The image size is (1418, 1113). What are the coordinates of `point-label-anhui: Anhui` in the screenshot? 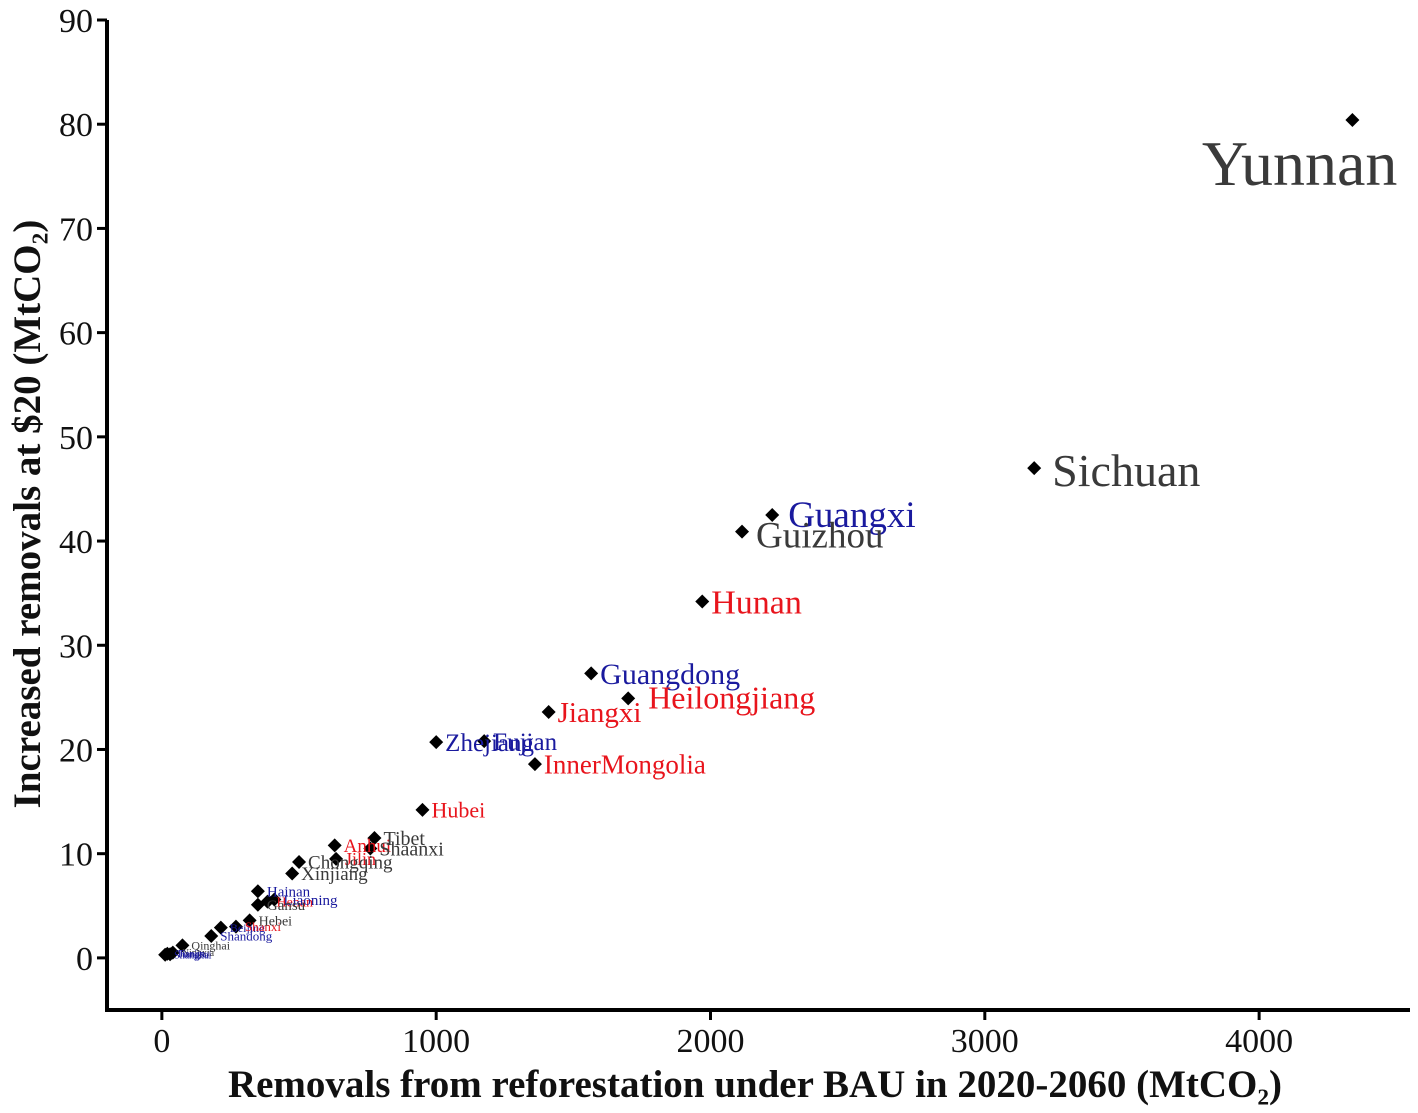 It's located at (368, 846).